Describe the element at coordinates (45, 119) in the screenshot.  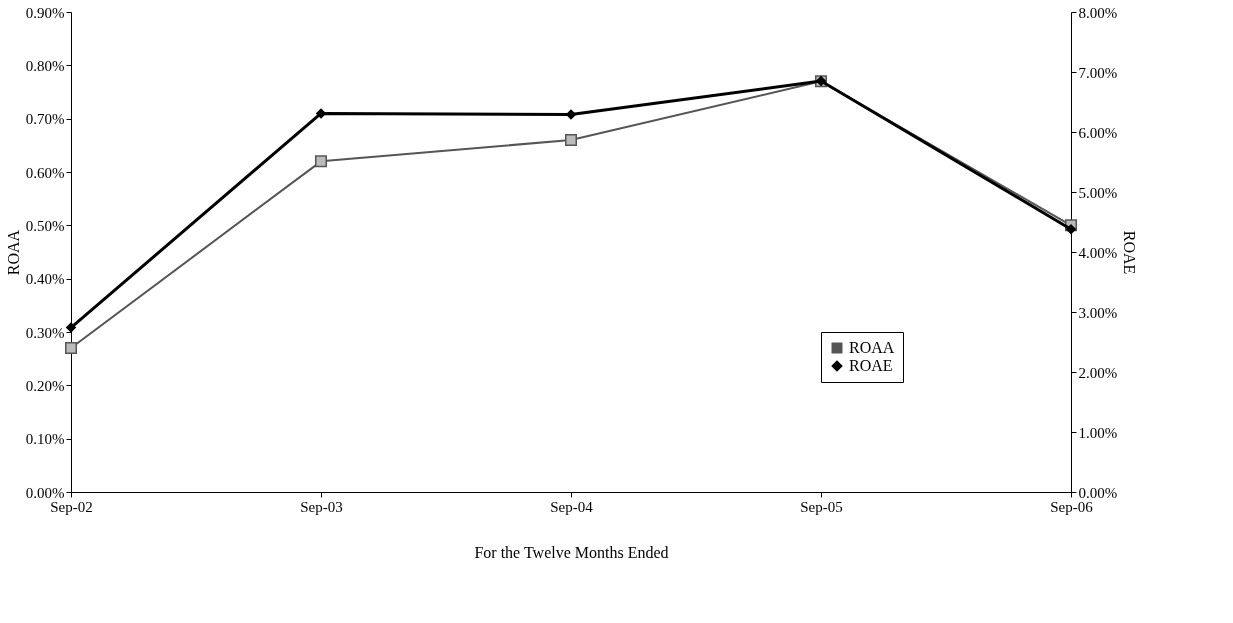
I see `y-tick-label: 0.70%` at that location.